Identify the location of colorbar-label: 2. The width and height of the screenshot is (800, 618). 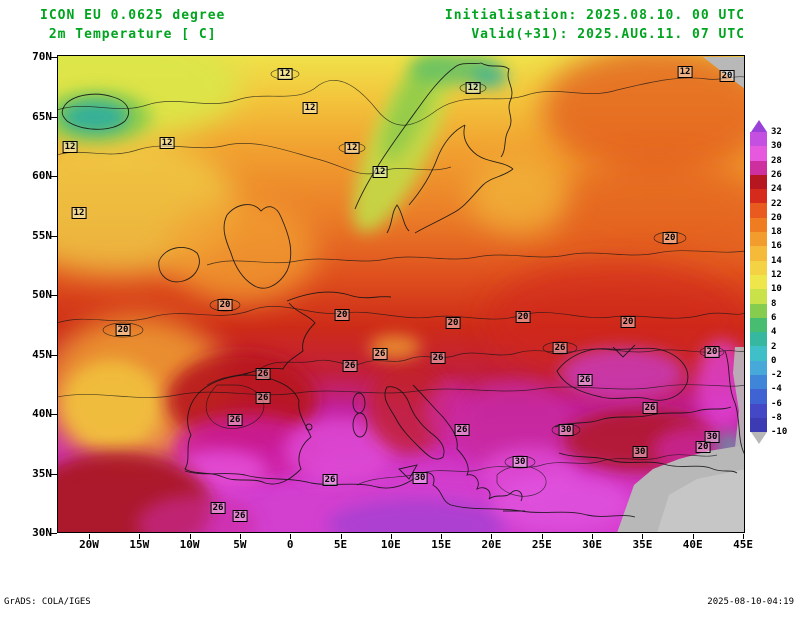
(774, 346).